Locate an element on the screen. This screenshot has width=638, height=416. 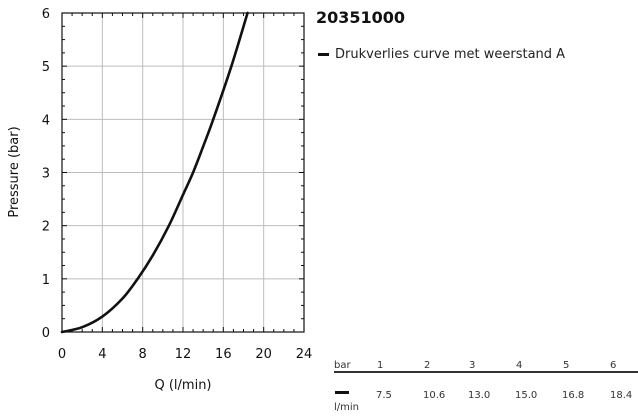
table-cell: 18.4 is located at coordinates (621, 395).